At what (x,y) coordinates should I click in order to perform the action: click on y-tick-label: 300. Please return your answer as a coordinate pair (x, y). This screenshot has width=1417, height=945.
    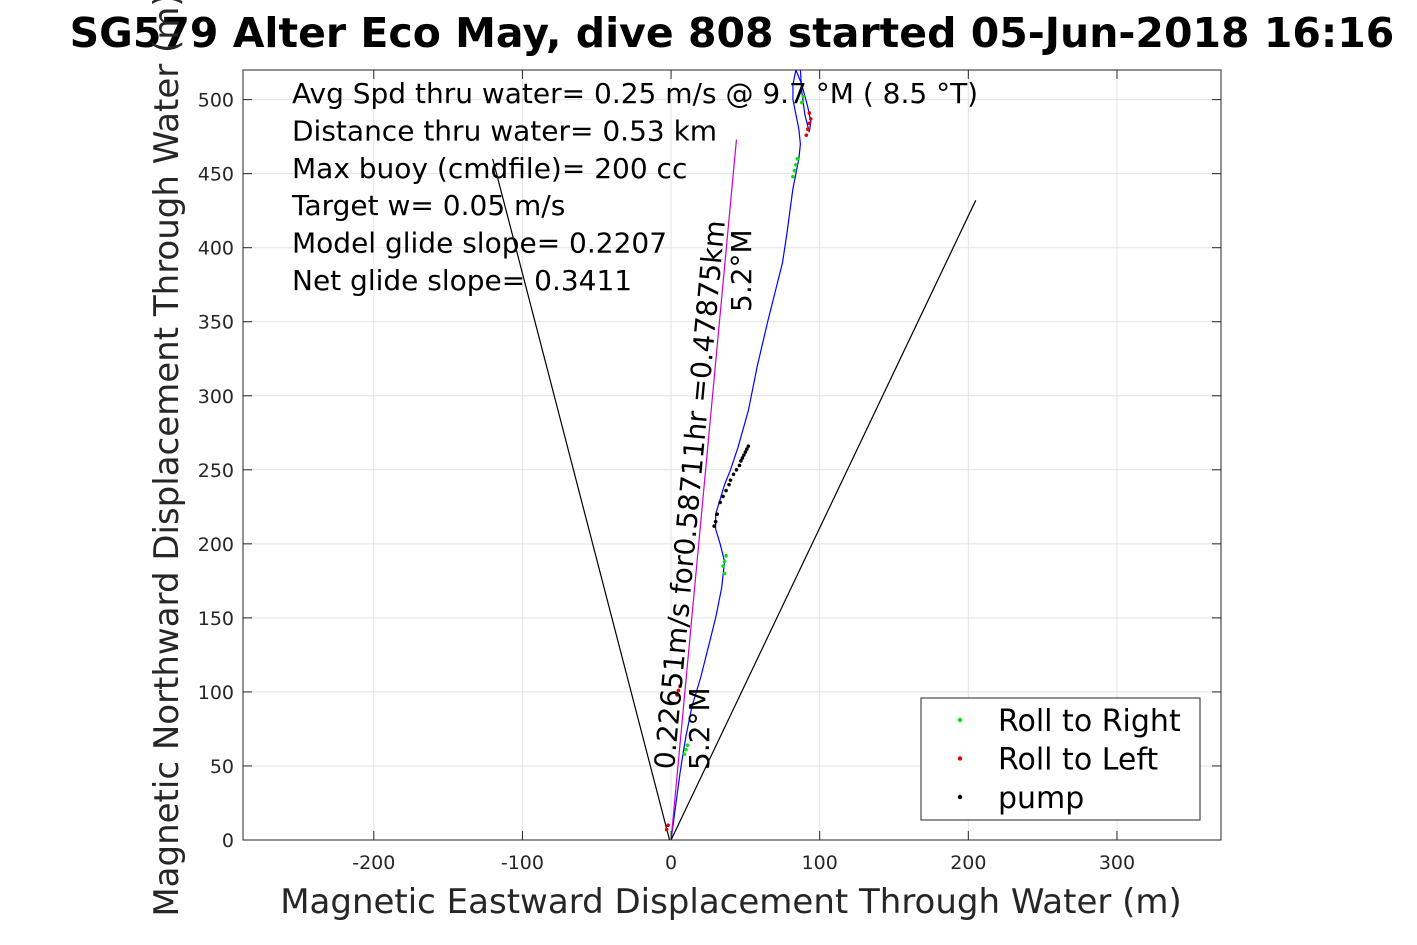
    Looking at the image, I should click on (216, 397).